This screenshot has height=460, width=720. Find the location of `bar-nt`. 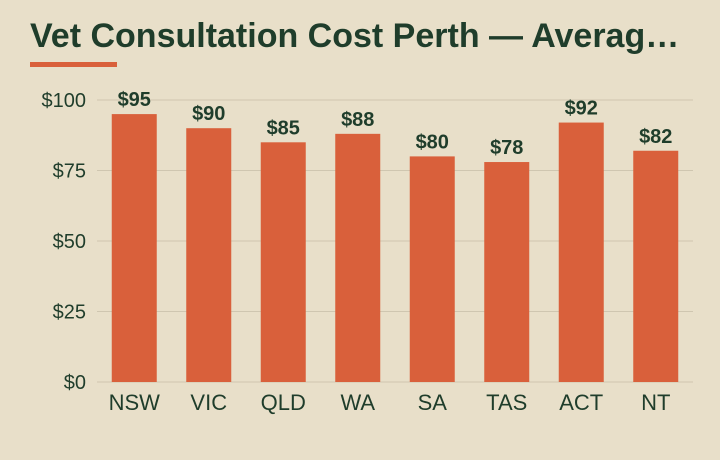

bar-nt is located at coordinates (656, 266).